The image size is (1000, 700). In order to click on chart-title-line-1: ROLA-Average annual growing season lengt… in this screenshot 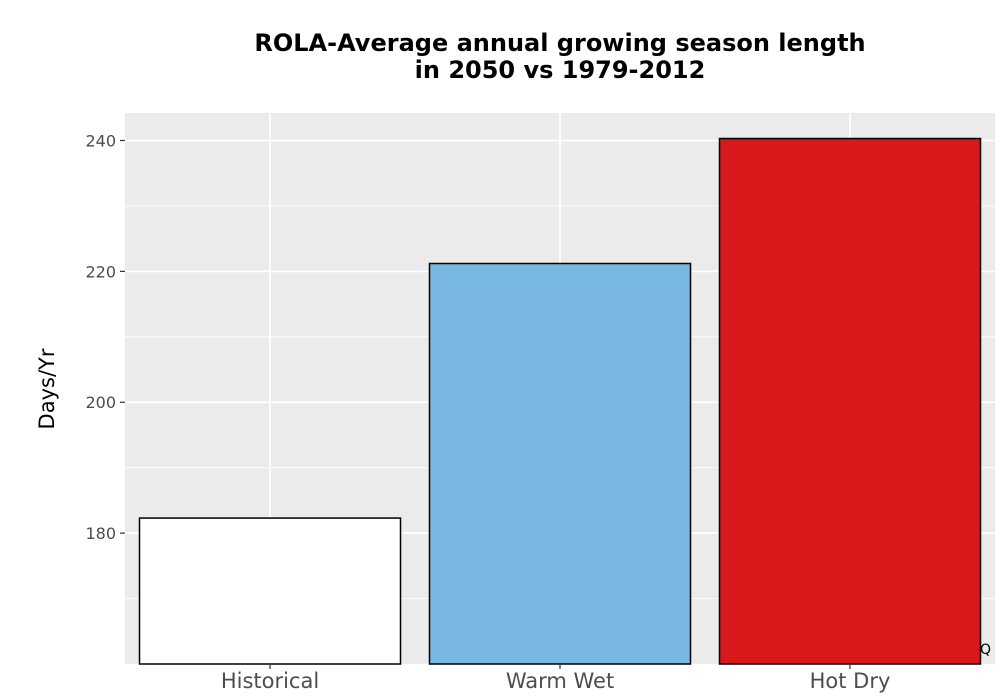, I will do `click(560, 43)`.